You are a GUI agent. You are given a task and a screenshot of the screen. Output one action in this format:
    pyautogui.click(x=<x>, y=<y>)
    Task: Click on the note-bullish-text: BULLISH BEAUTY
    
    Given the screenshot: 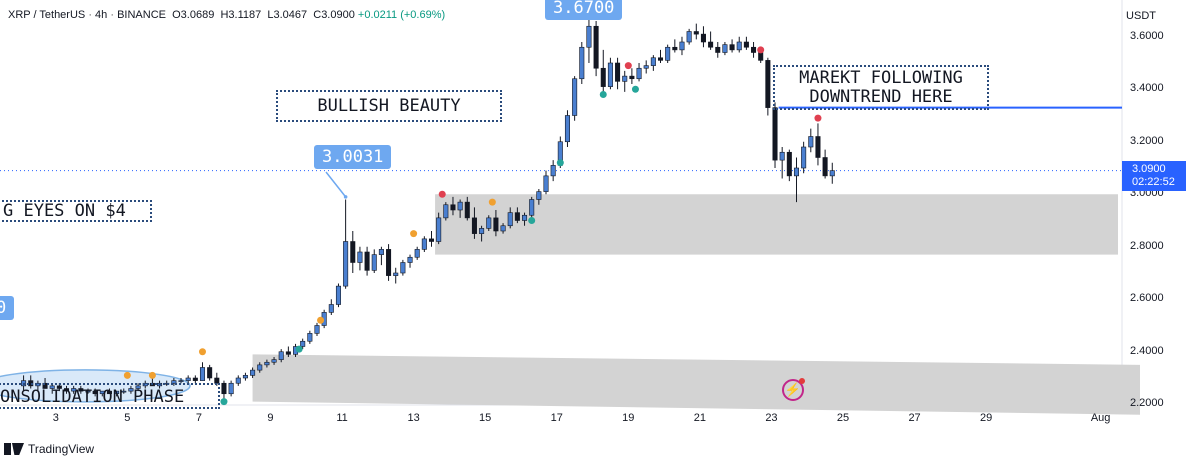 What is the action you would take?
    pyautogui.click(x=389, y=106)
    